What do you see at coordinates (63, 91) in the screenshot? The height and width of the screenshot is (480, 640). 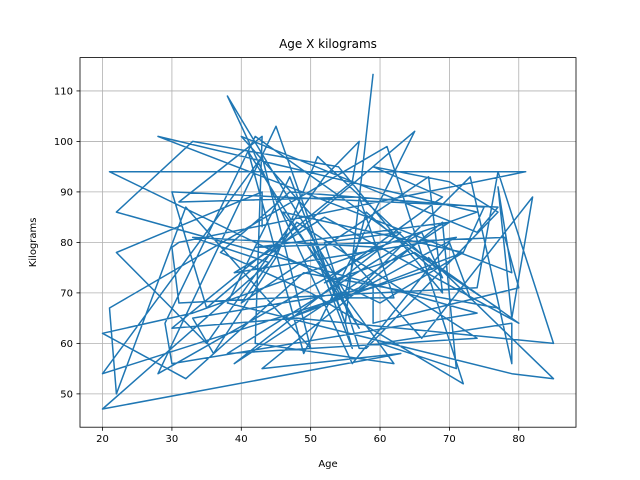 I see `y-tick-label: 110` at bounding box center [63, 91].